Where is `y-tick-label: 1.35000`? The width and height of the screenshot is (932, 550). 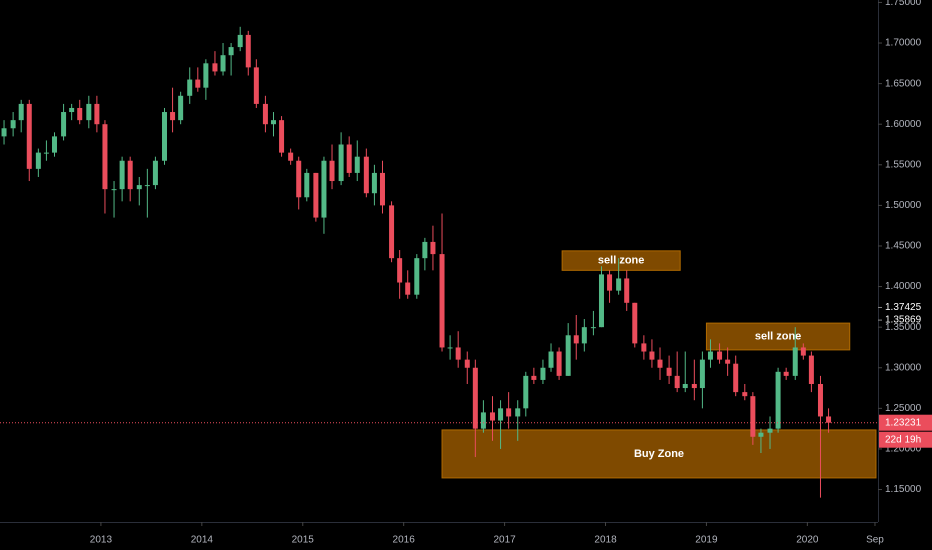
y-tick-label: 1.35000 is located at coordinates (903, 327).